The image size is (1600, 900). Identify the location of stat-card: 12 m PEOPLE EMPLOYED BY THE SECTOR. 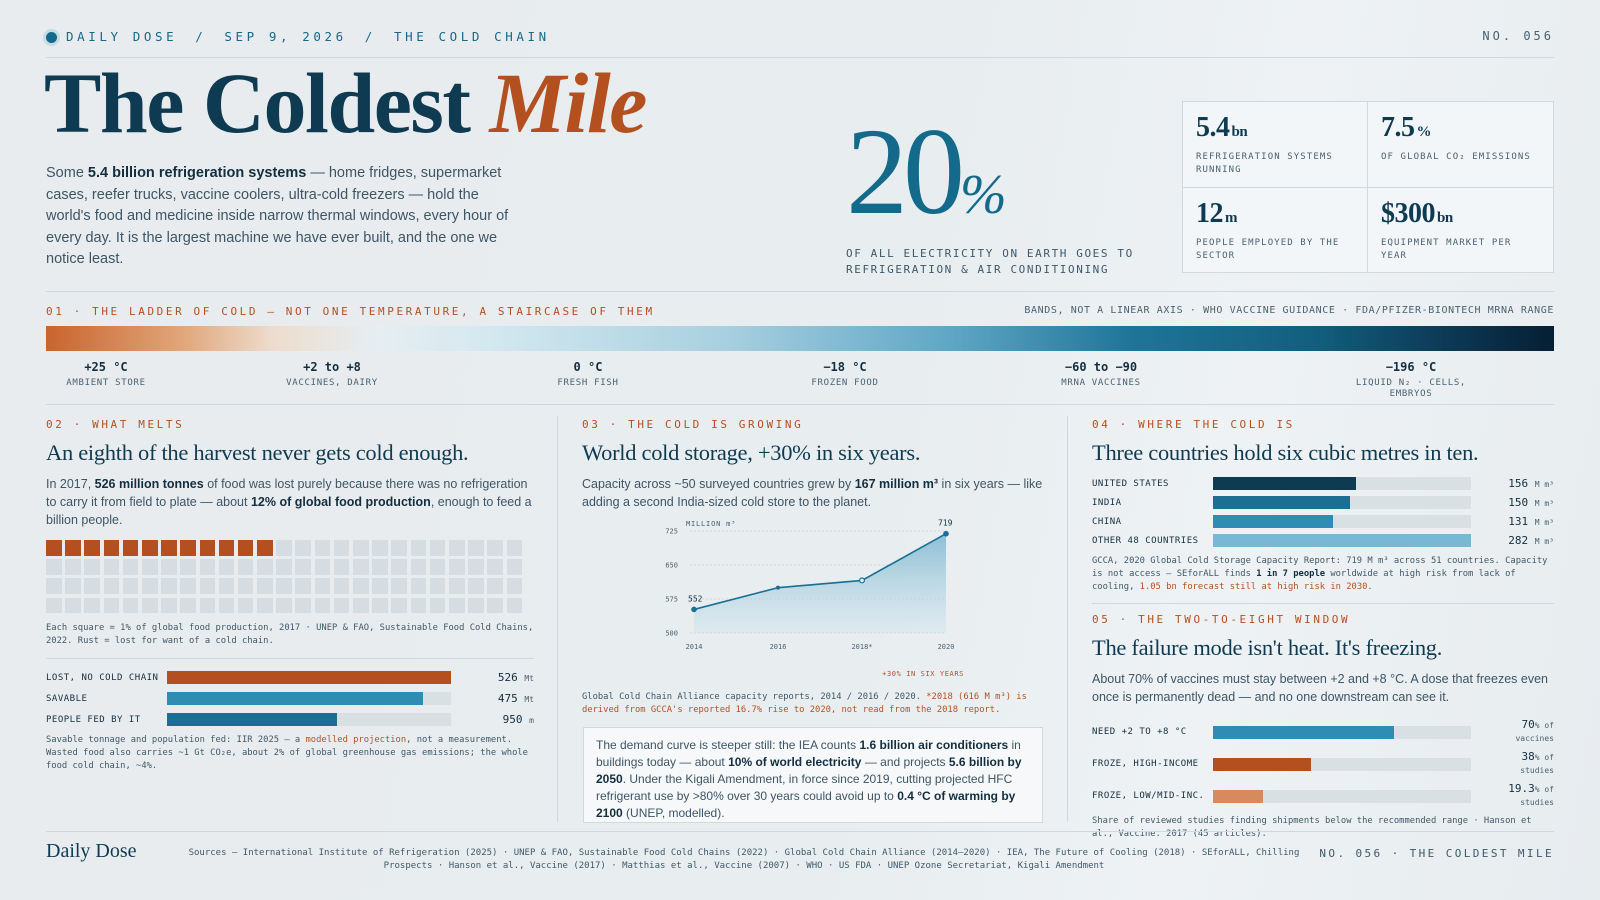
(1275, 230).